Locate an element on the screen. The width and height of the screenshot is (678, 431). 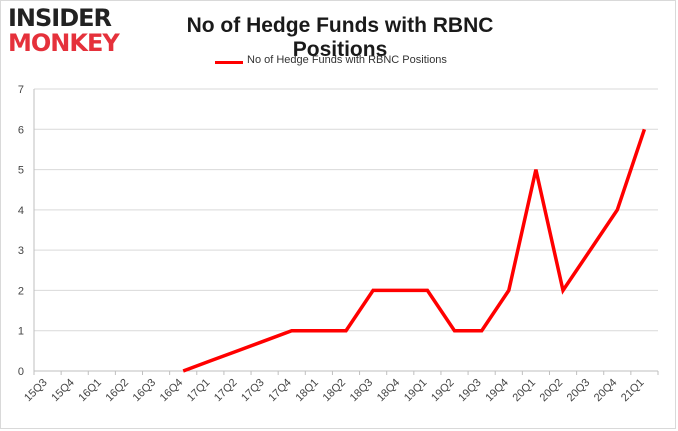
y-tick-label: 3 is located at coordinates (21, 251).